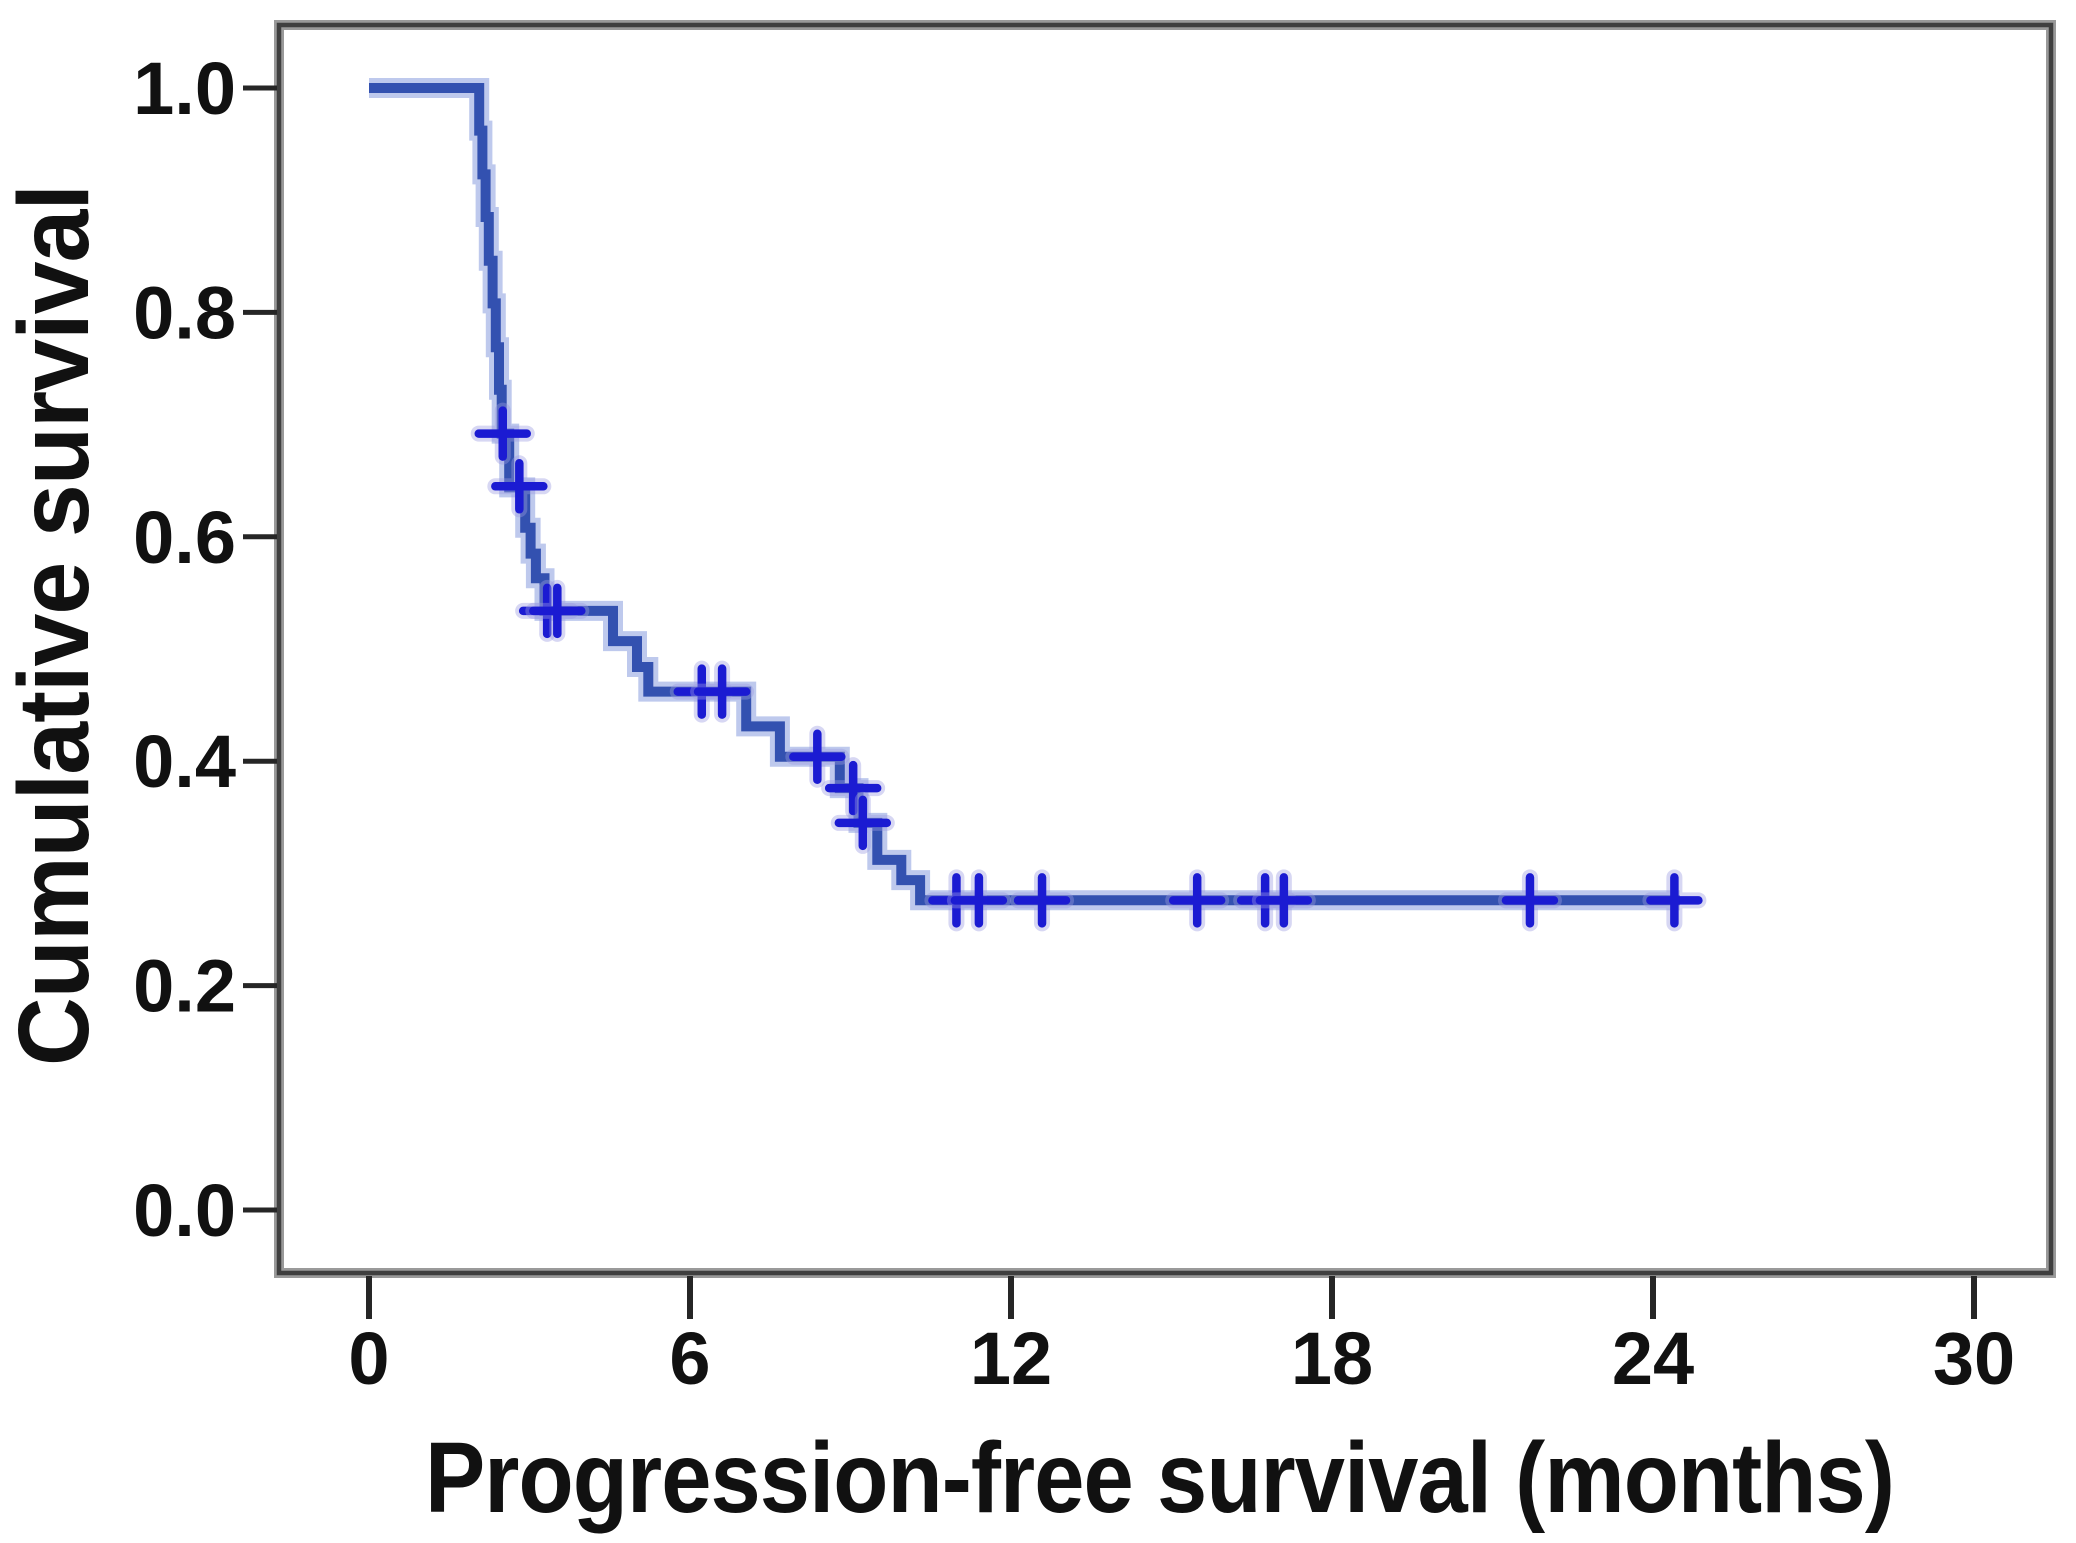  Describe the element at coordinates (184, 88) in the screenshot. I see `y-tick-label-1.0: 1.0` at that location.